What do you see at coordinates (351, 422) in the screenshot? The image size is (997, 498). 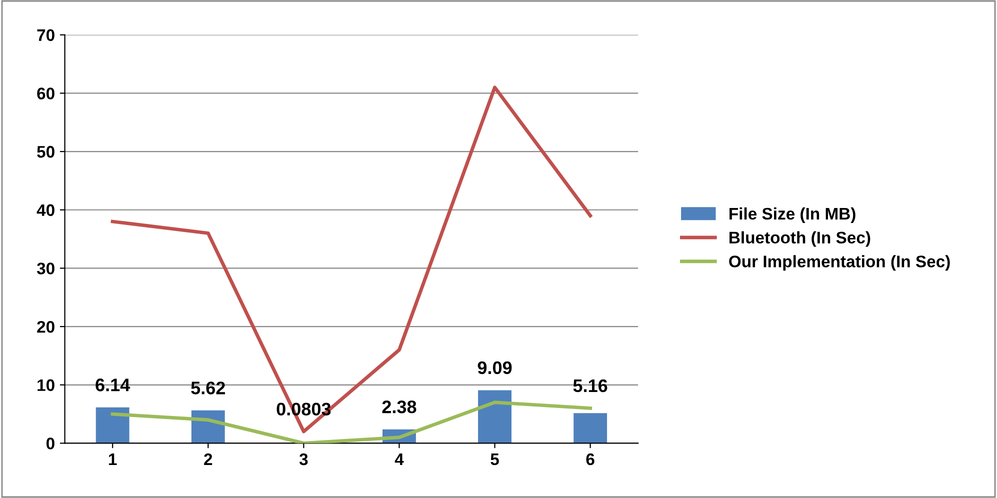 I see `line-series` at bounding box center [351, 422].